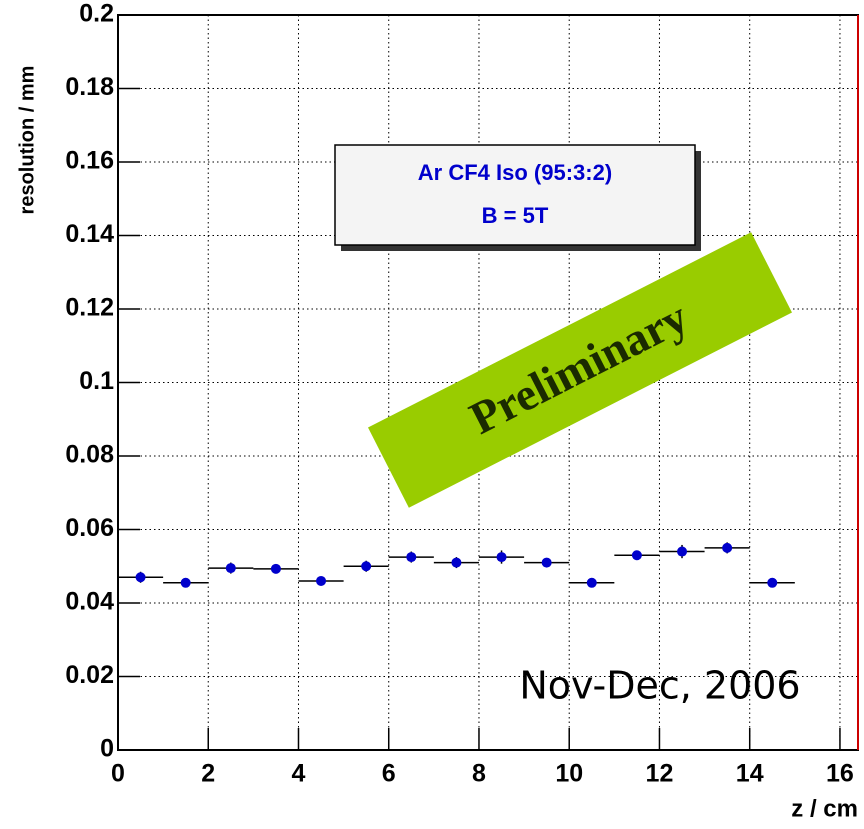 The image size is (864, 829). Describe the element at coordinates (208, 774) in the screenshot. I see `x-tick-label: 2` at that location.